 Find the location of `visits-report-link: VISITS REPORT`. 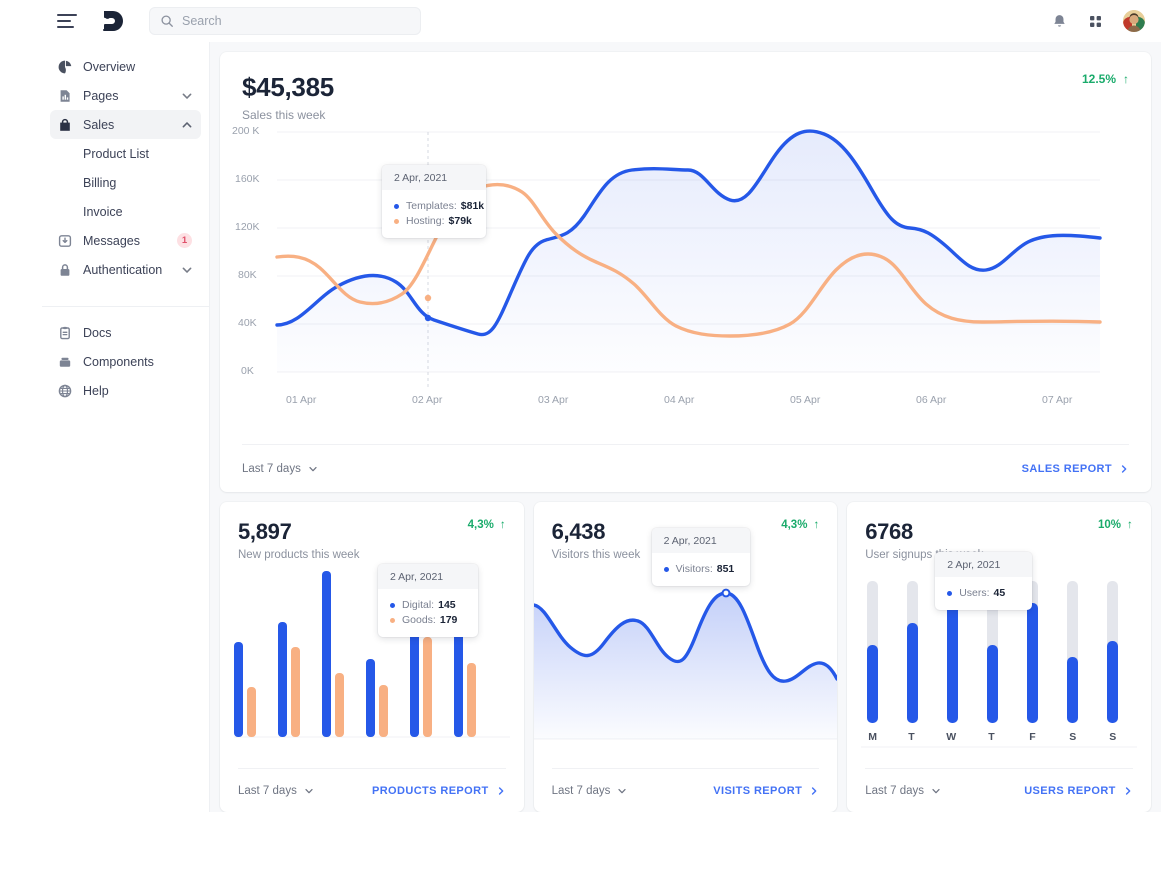

visits-report-link: VISITS REPORT is located at coordinates (766, 791).